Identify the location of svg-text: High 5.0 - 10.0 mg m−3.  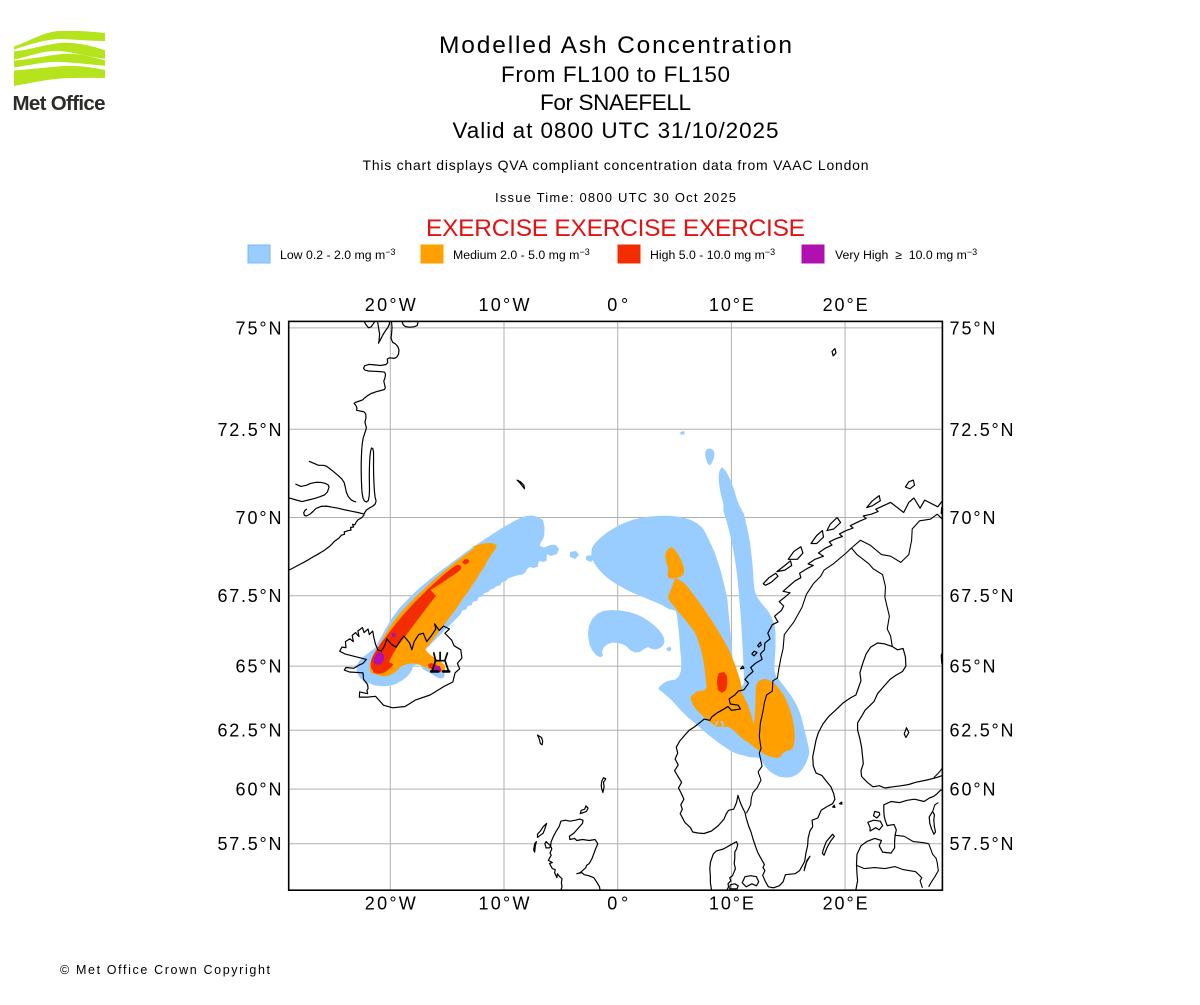
(712, 254).